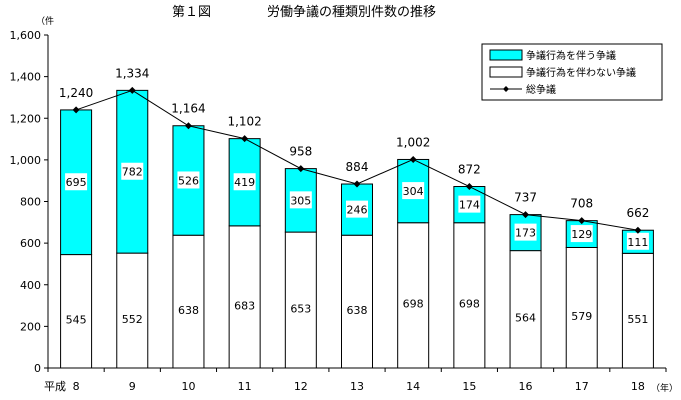 The height and width of the screenshot is (400, 681). I want to click on y-tick-label: 1,400, so click(26, 77).